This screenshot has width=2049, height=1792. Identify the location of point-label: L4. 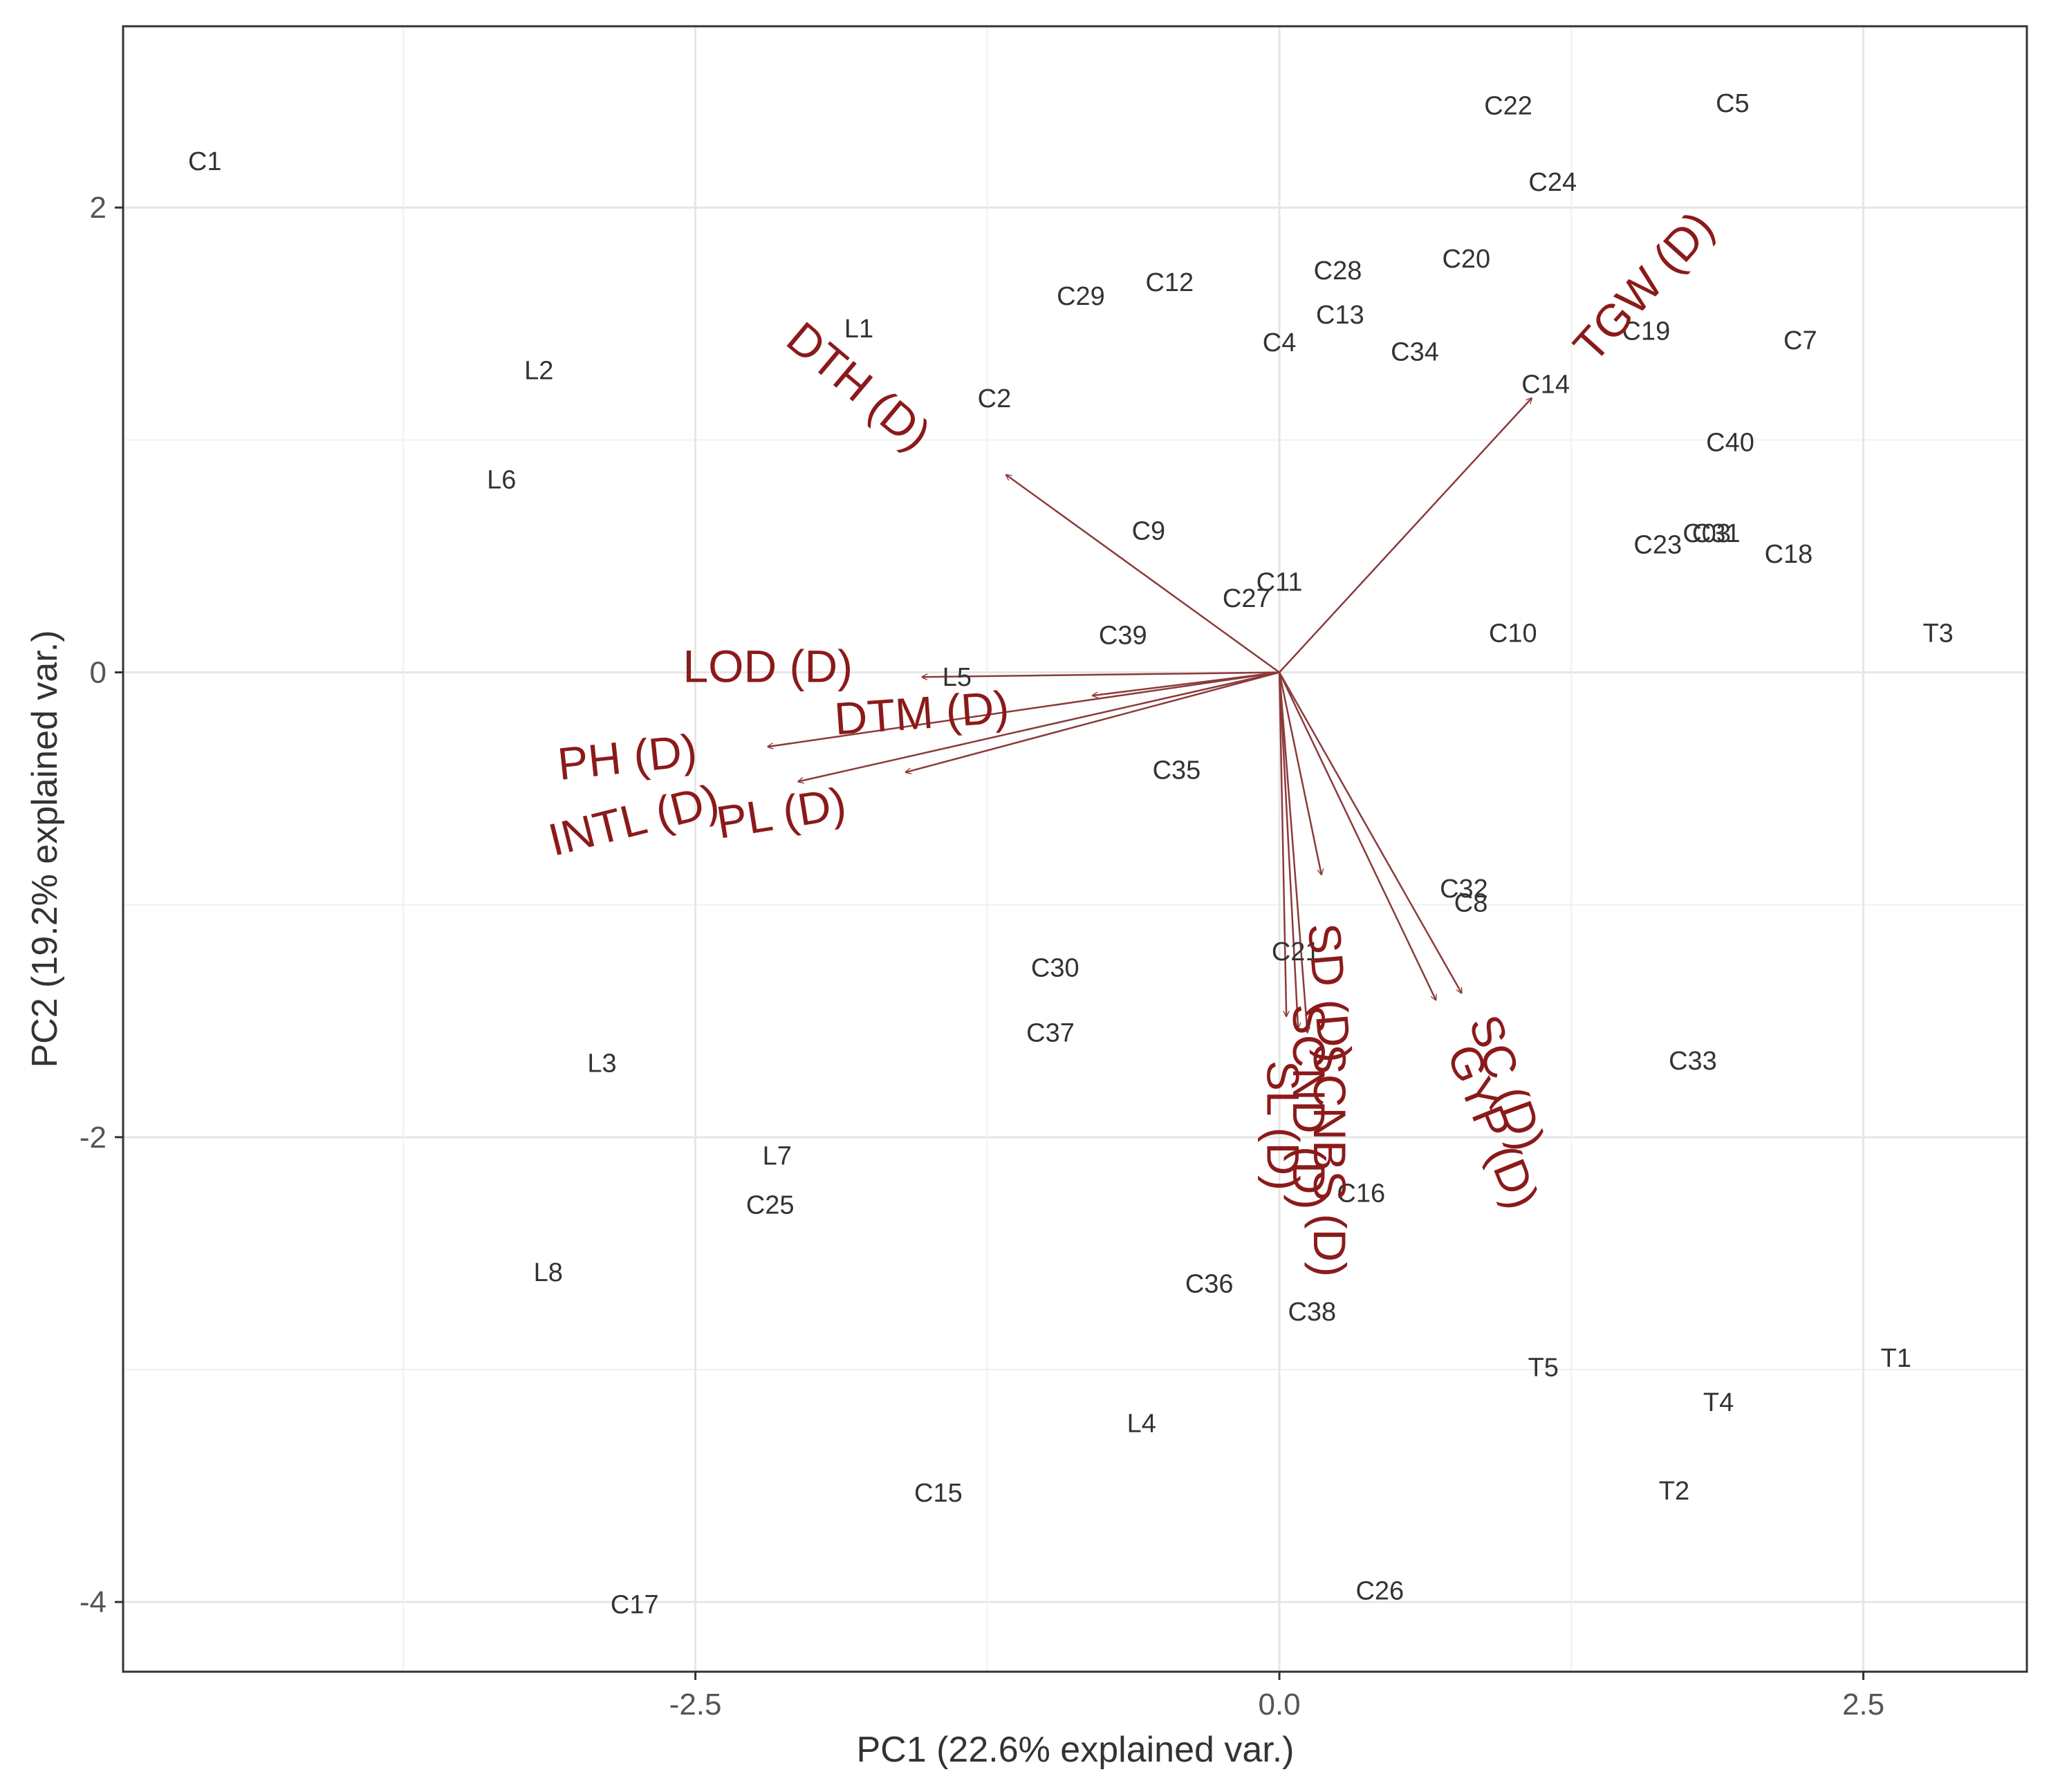
(1141, 1423).